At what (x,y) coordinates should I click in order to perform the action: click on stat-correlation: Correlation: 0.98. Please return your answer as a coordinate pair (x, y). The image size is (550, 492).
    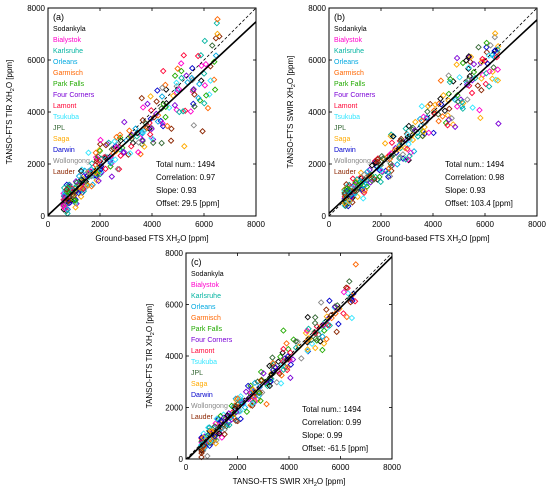
    Looking at the image, I should click on (475, 177).